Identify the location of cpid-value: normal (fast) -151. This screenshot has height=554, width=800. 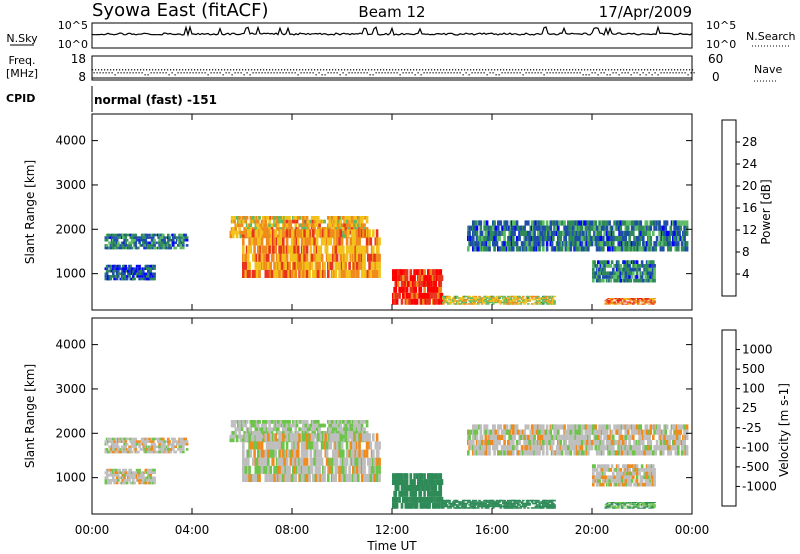
(155, 100).